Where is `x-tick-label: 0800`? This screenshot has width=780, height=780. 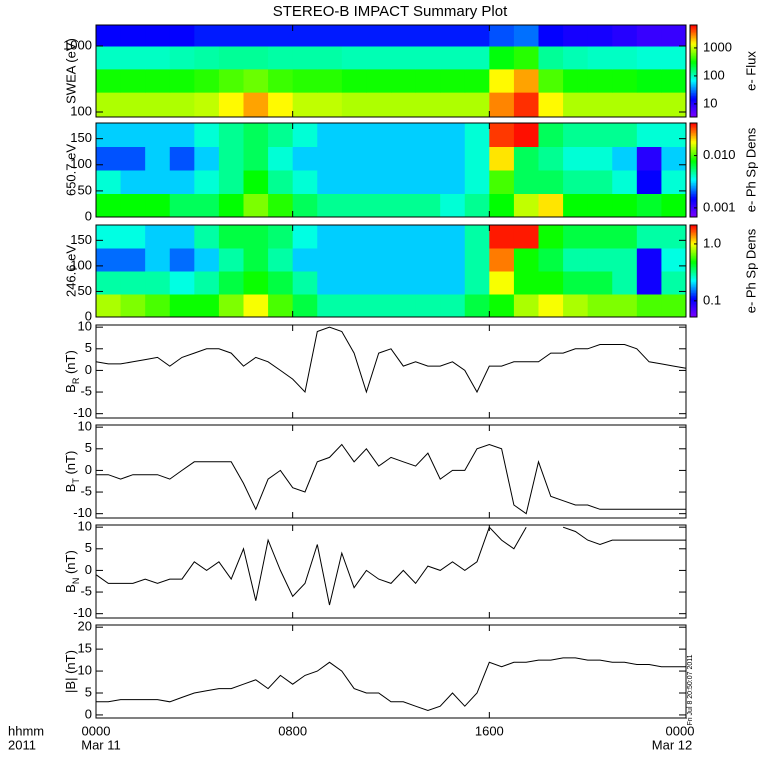
x-tick-label: 0800 is located at coordinates (292, 730).